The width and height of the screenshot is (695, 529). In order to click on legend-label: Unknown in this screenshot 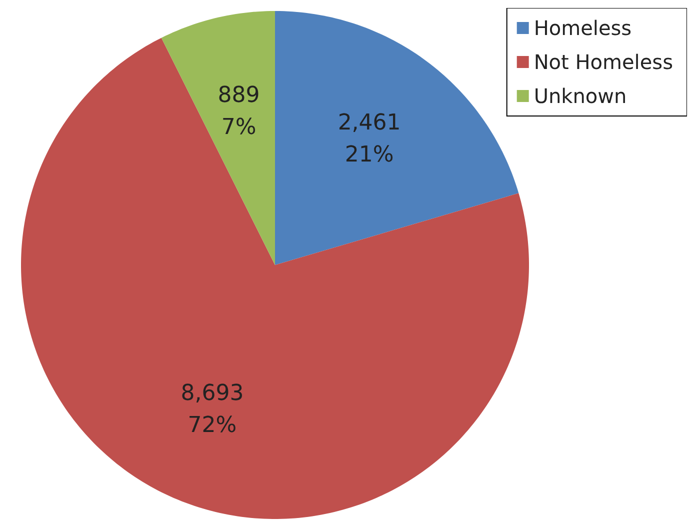, I will do `click(580, 96)`.